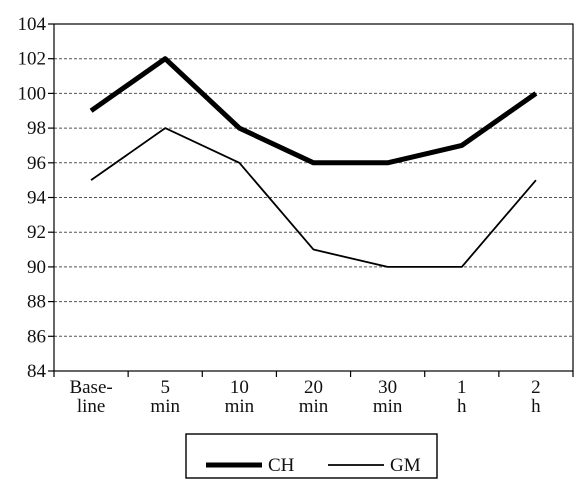 The width and height of the screenshot is (577, 496). I want to click on y-tick-label: 94, so click(37, 198).